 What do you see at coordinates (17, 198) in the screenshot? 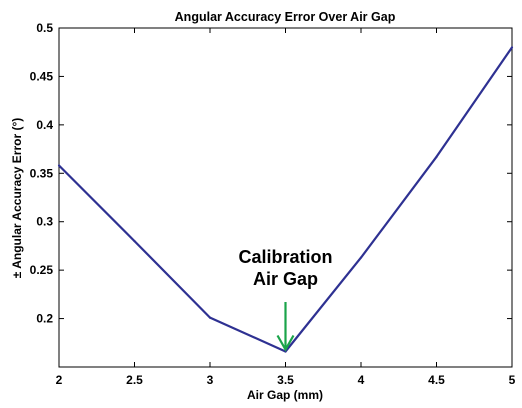
I see `y-axis-label: ± Angular Accuracy Error (°)` at bounding box center [17, 198].